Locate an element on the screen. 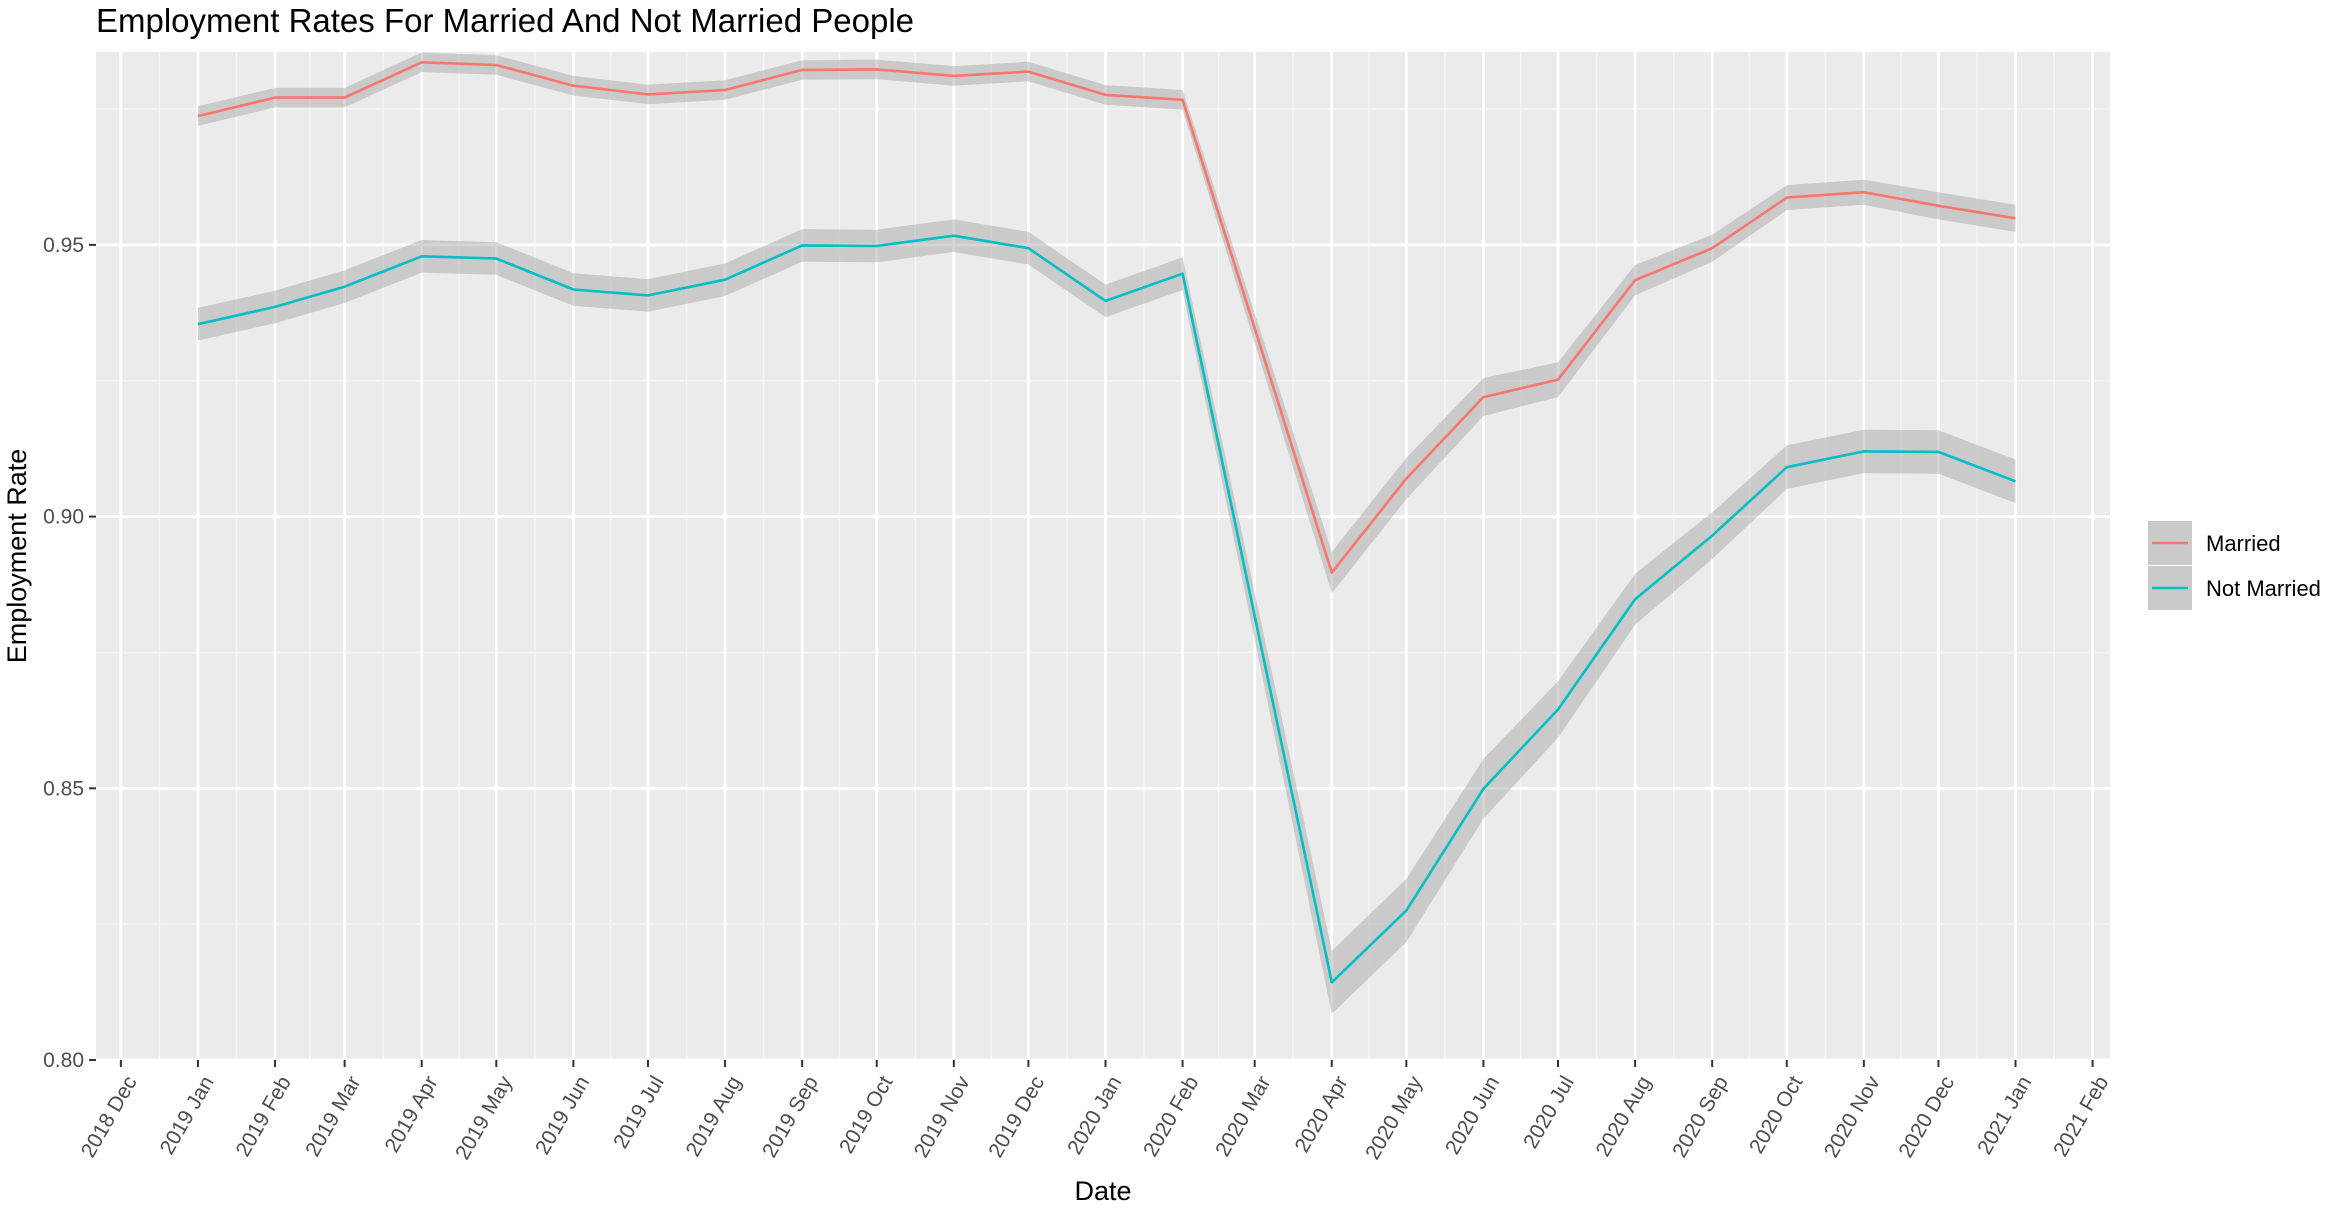 The width and height of the screenshot is (2334, 1208). legend: Married Not Married is located at coordinates (2234, 565).